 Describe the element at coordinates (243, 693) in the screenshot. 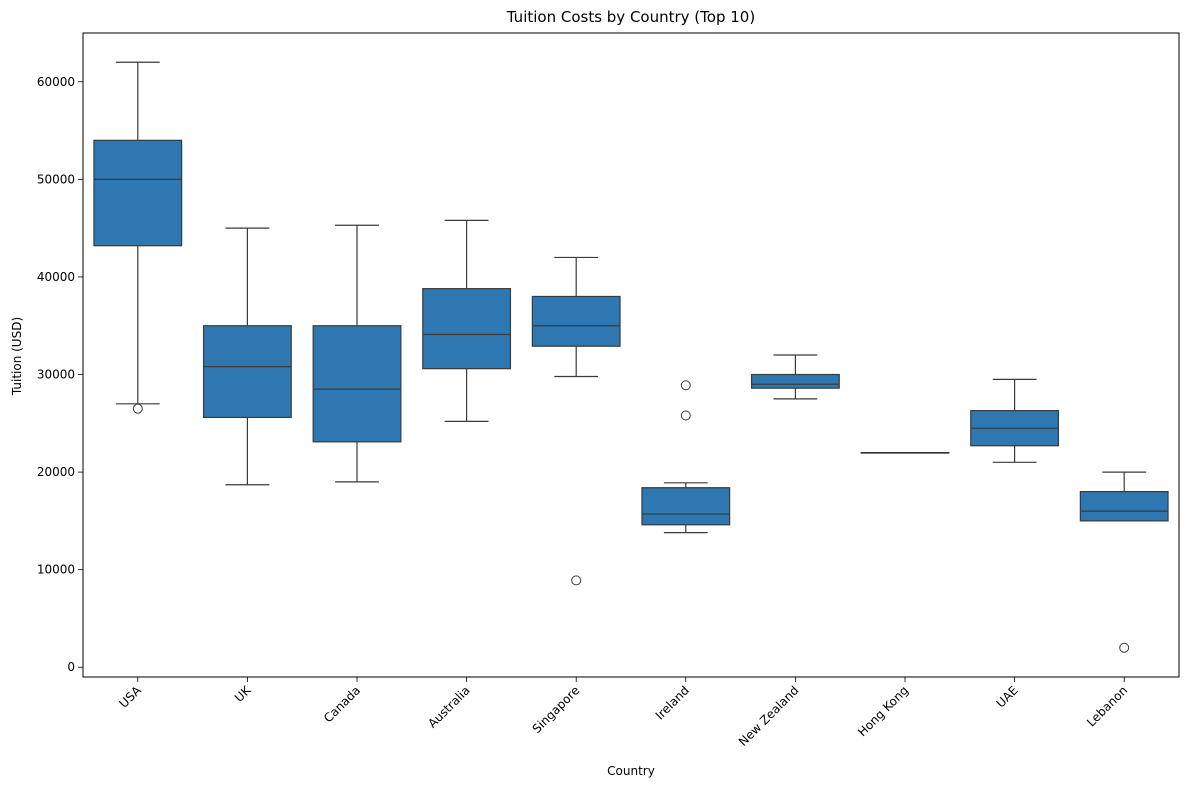

I see `x-tick-label: UK` at that location.